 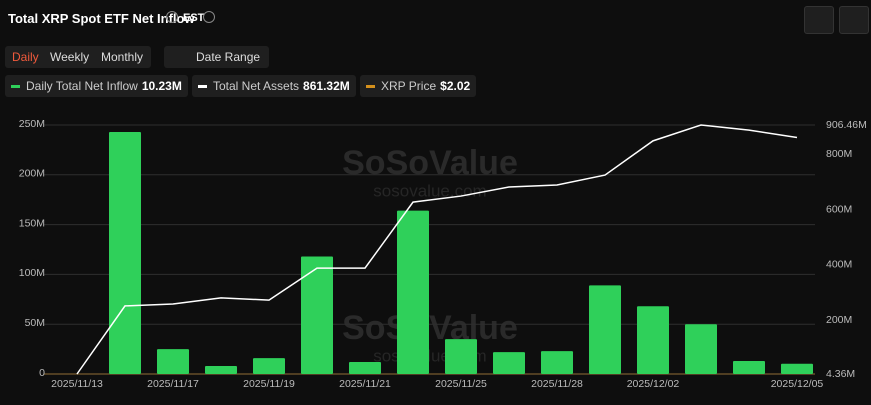 I want to click on legend-name: XRP Price, so click(x=409, y=86).